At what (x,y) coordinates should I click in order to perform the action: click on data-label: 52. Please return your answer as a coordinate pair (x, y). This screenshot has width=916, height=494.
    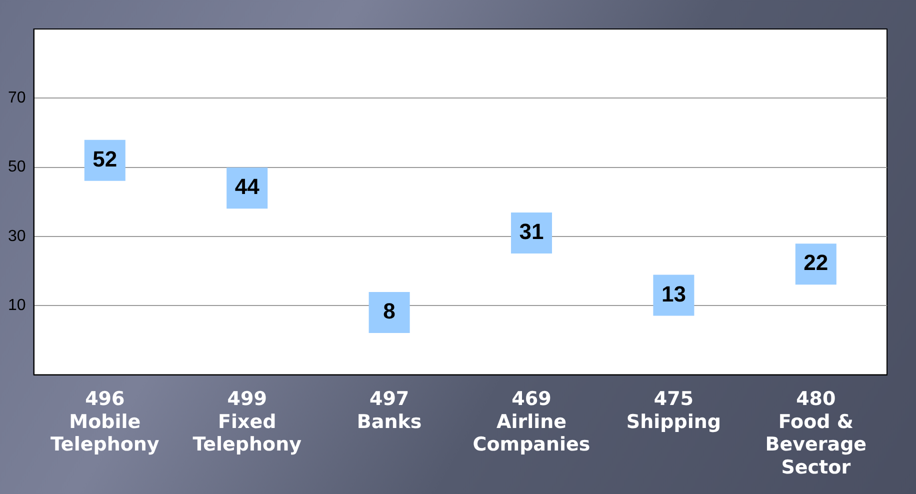
    Looking at the image, I should click on (105, 159).